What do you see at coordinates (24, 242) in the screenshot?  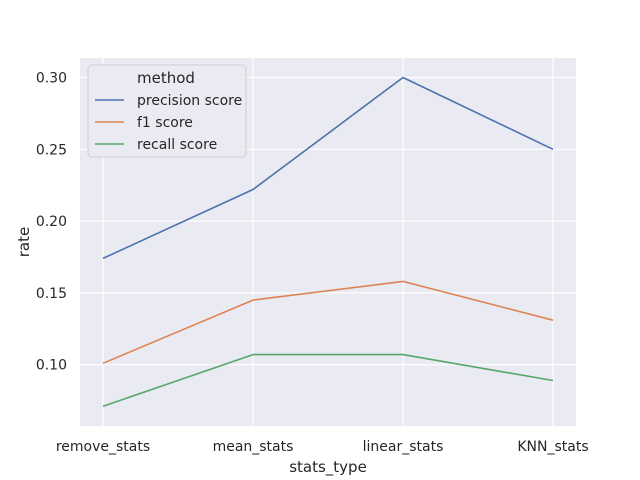 I see `y-axis-label: rate` at bounding box center [24, 242].